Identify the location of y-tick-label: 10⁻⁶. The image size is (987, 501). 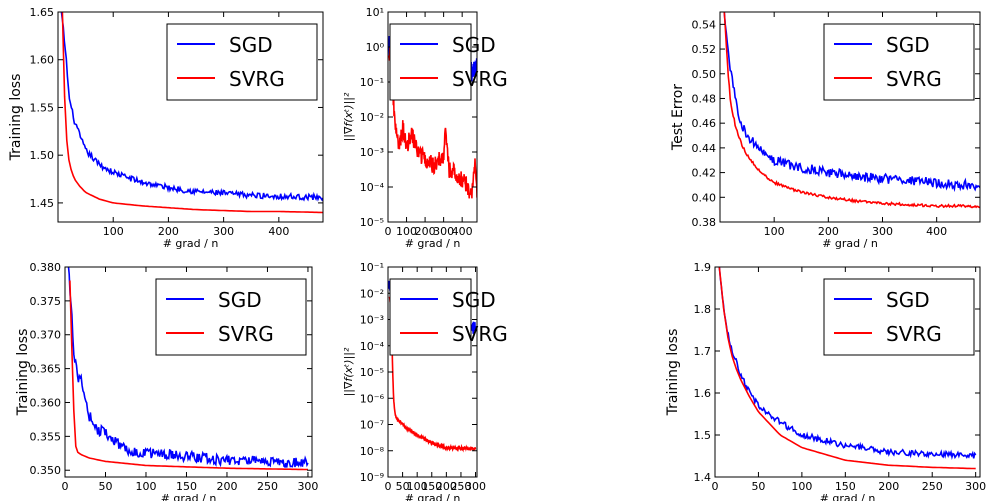
(372, 398).